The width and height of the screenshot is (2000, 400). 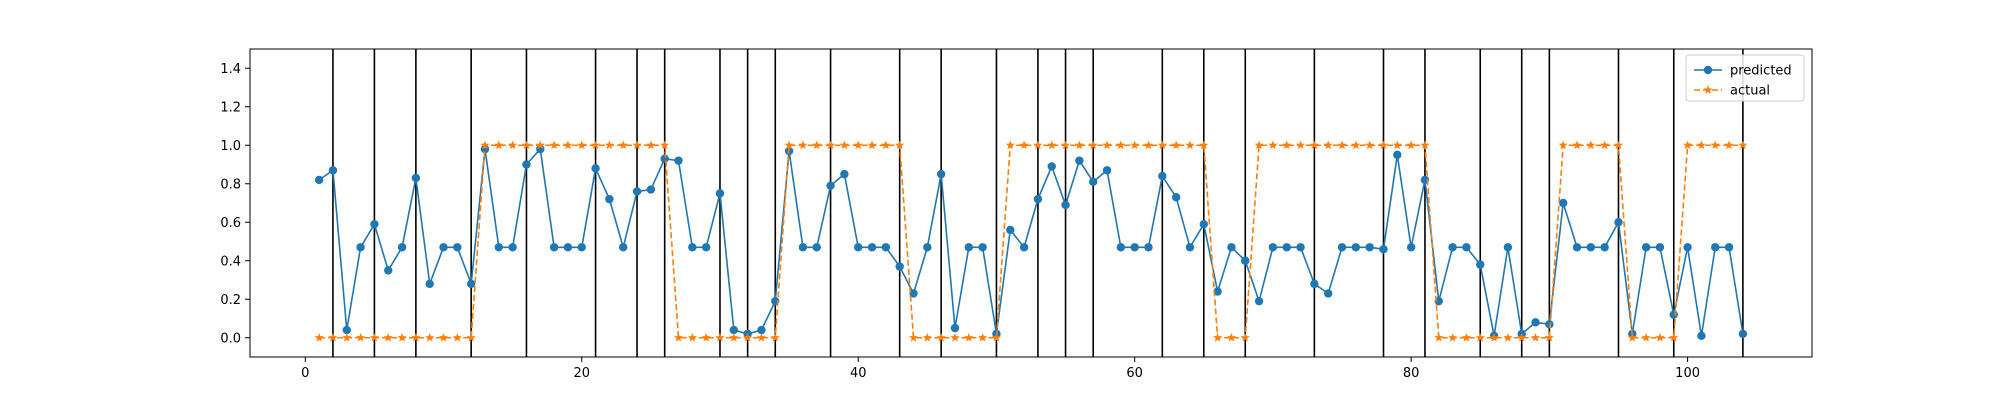 I want to click on legend-label-predicted: predicted, so click(x=1761, y=71).